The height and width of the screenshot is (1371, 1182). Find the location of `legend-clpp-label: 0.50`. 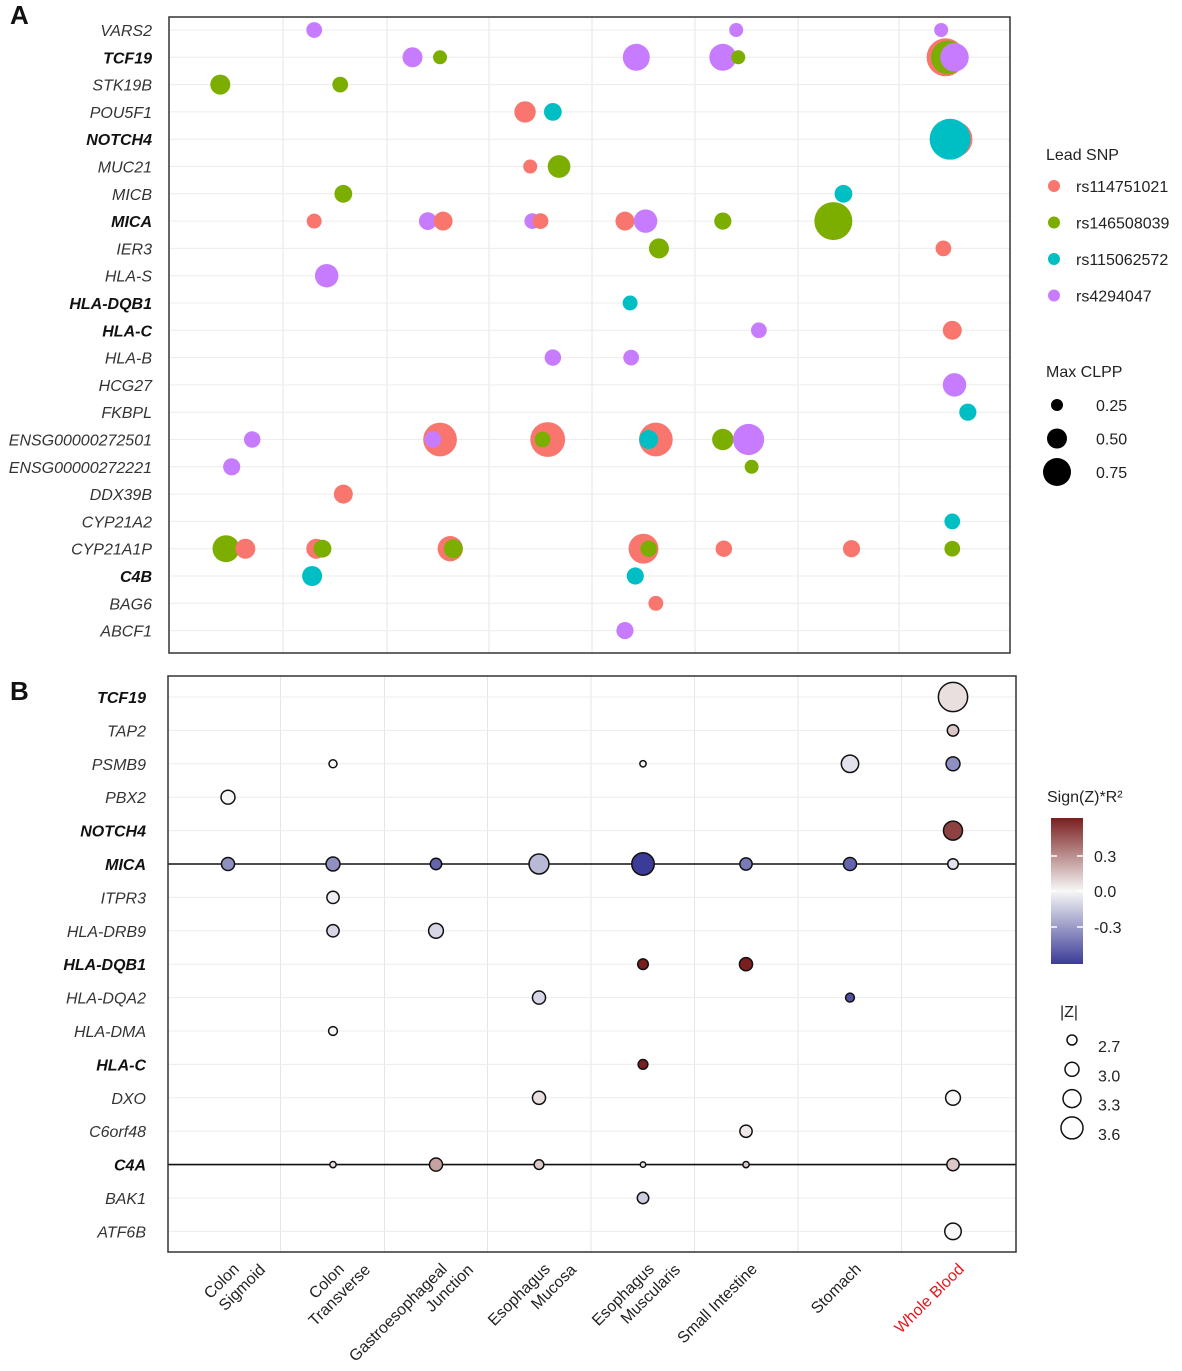

legend-clpp-label: 0.50 is located at coordinates (1111, 440).